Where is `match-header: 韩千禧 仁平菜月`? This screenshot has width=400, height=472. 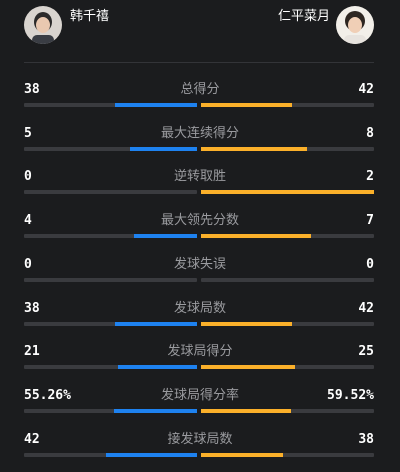 match-header: 韩千禧 仁平菜月 is located at coordinates (200, 26).